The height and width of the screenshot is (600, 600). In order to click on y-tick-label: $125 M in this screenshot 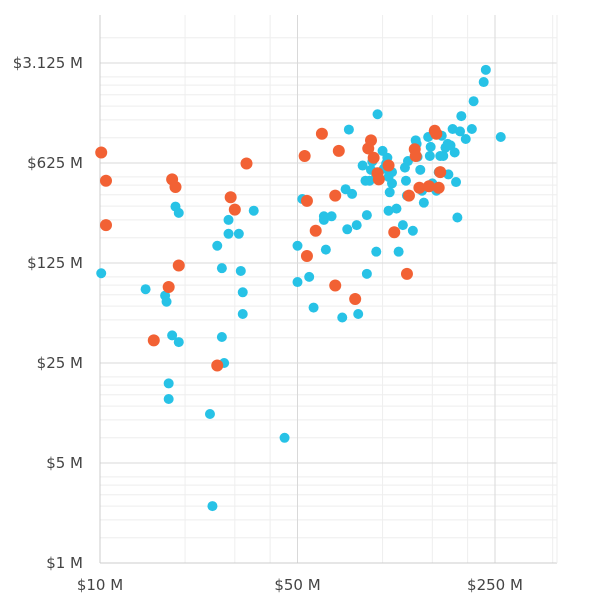, I will do `click(55, 263)`.